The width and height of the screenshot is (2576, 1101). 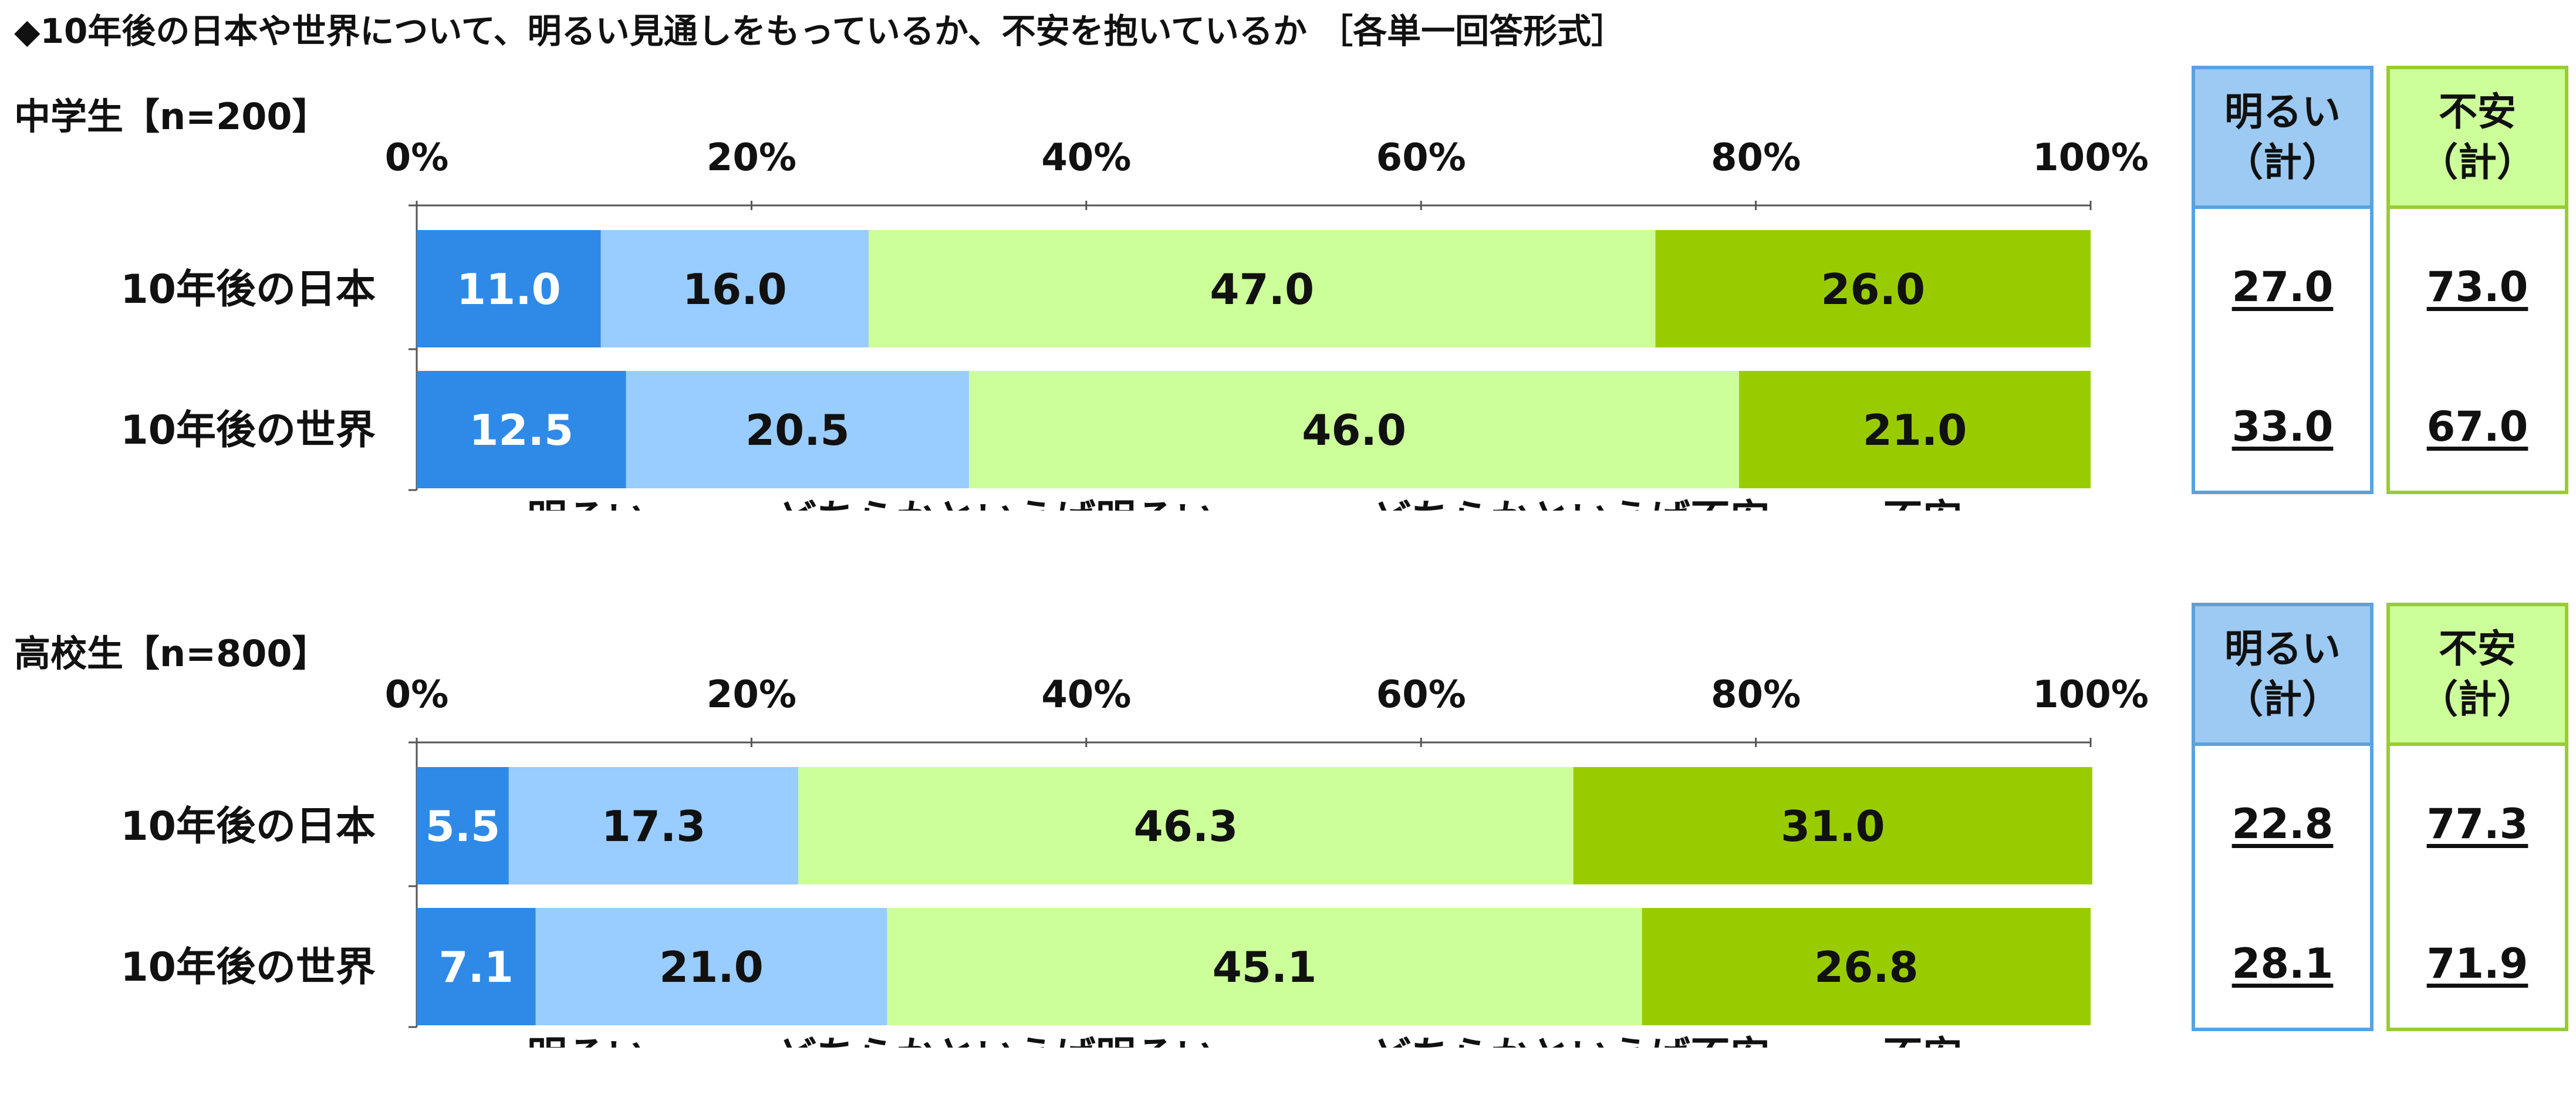 I want to click on summary-akarui-box: 明るい （計） 27.0 33.0, so click(x=2283, y=280).